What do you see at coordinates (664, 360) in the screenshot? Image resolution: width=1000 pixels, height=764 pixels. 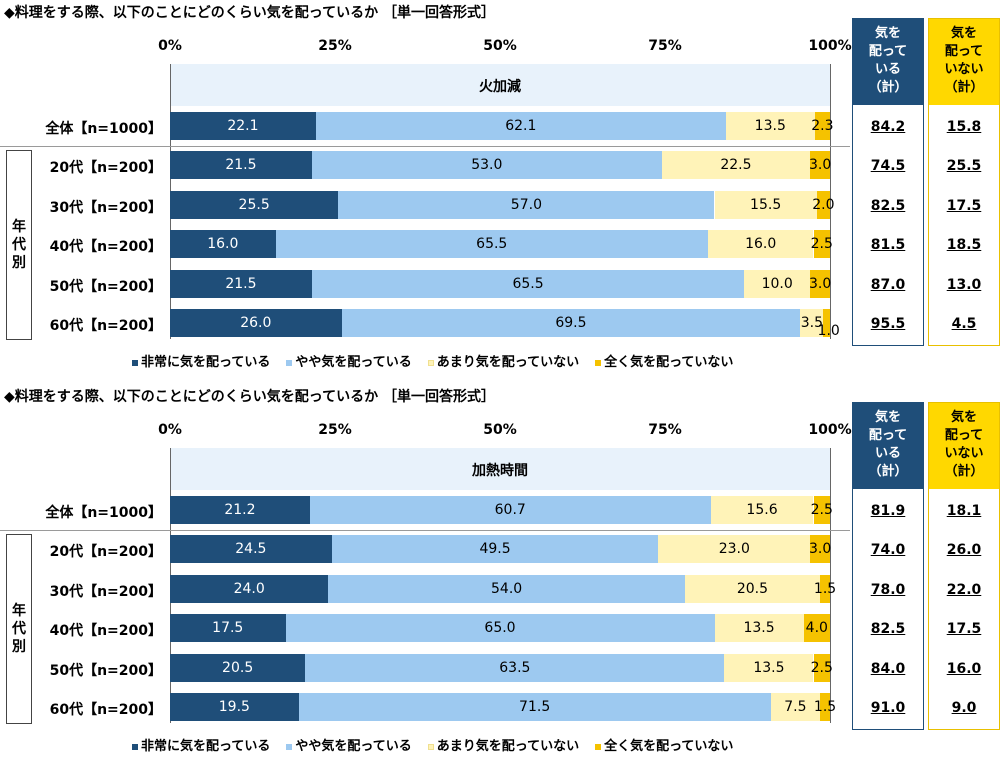 I see `legend-item: 全く気を配っていない` at bounding box center [664, 360].